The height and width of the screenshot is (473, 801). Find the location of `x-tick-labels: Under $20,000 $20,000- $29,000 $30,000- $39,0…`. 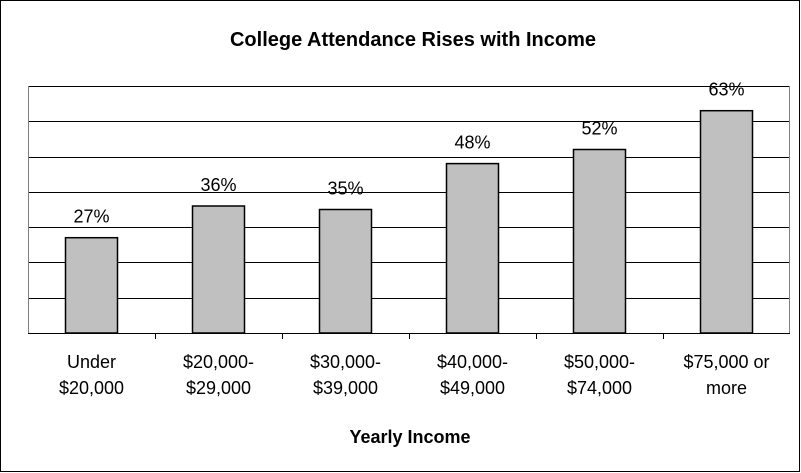

x-tick-labels: Under $20,000 $20,000- $29,000 $30,000- $39,0… is located at coordinates (414, 375).